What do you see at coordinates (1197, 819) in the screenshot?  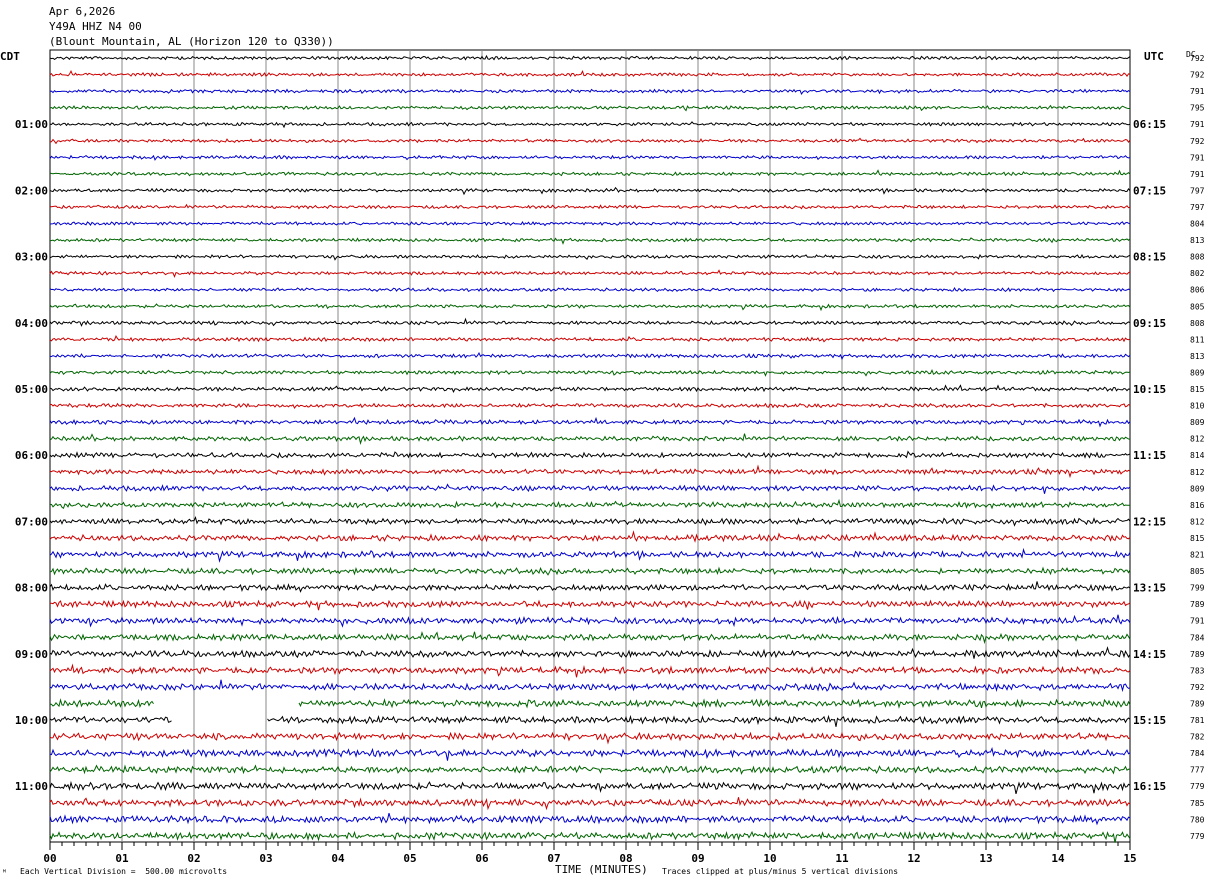 I see `dc-offset-label: 780` at bounding box center [1197, 819].